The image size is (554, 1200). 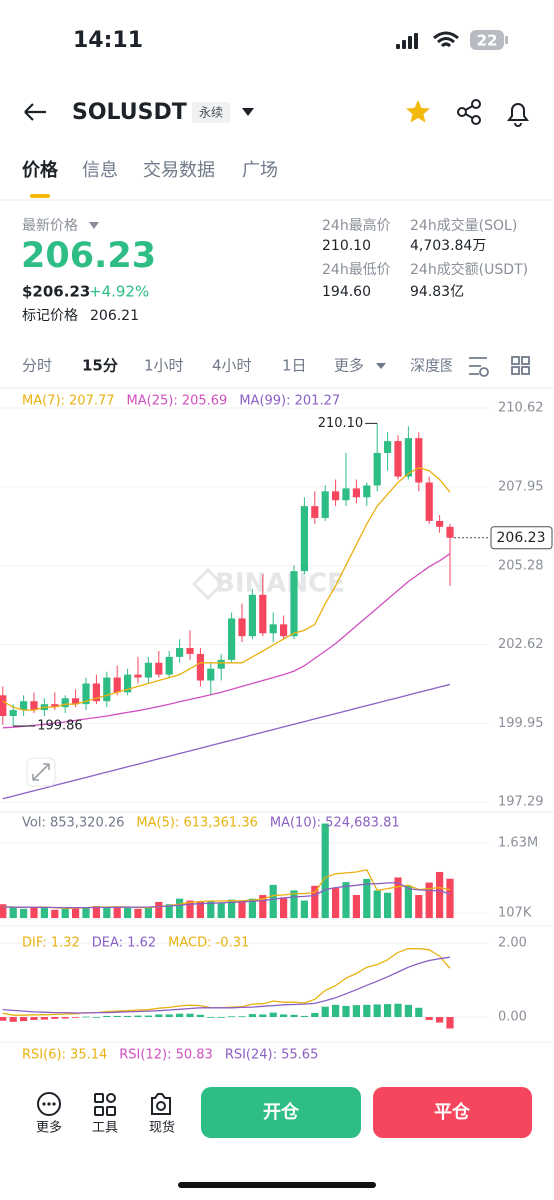 What do you see at coordinates (161, 1104) in the screenshot?
I see `spot-icon` at bounding box center [161, 1104].